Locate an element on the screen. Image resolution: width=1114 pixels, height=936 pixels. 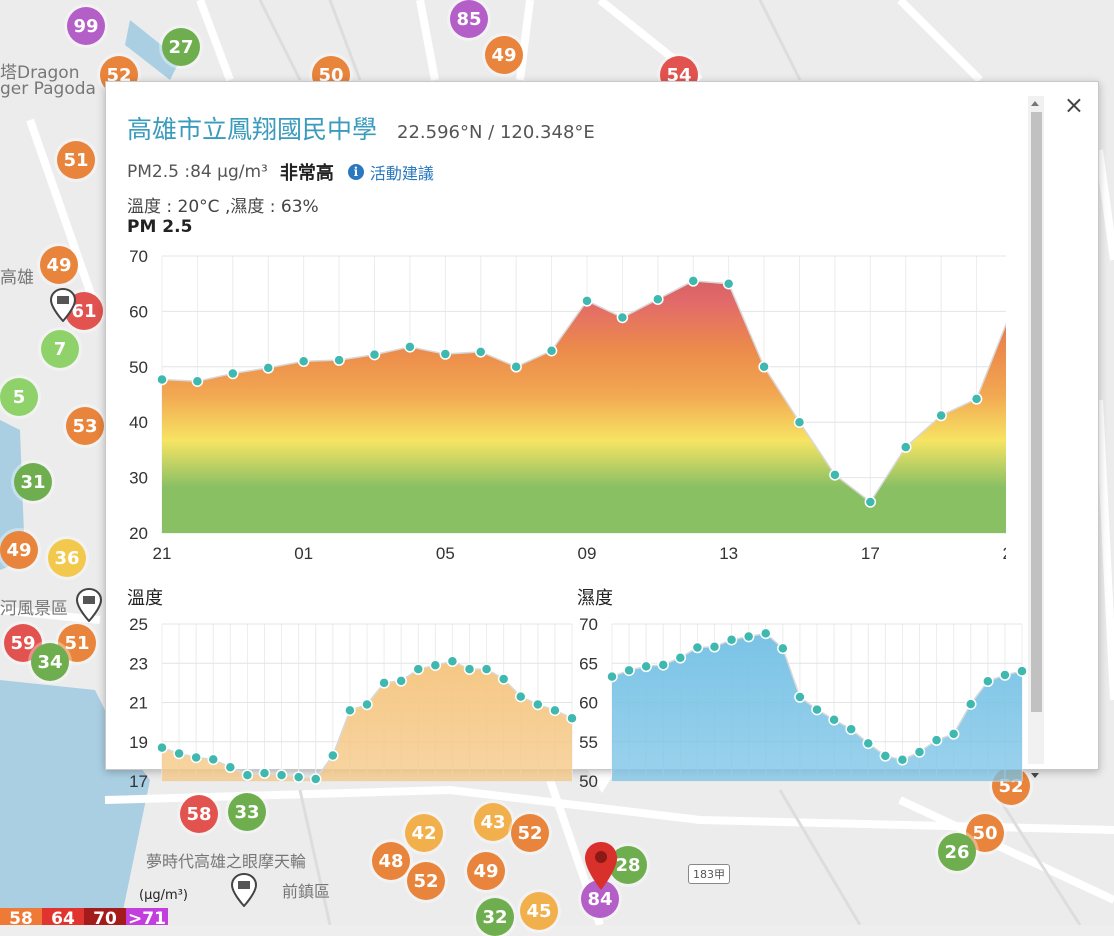
y-tick-label: 23 is located at coordinates (138, 663).